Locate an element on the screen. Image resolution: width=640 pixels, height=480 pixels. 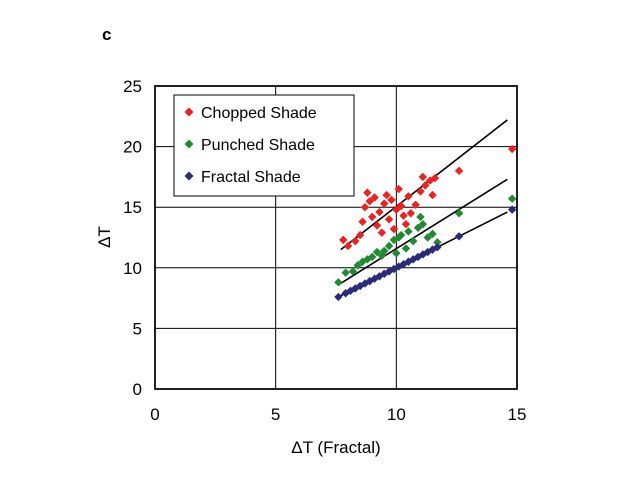
x-tick-label: 15 is located at coordinates (517, 414).